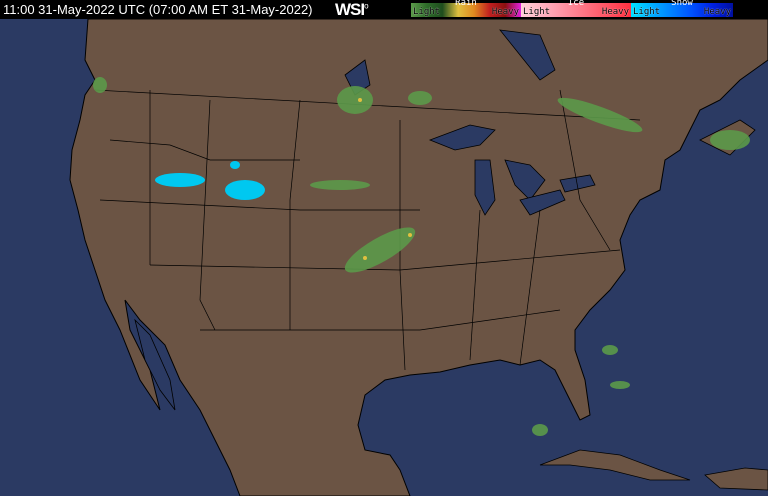  What do you see at coordinates (736, 479) in the screenshot?
I see `hispaniola` at bounding box center [736, 479].